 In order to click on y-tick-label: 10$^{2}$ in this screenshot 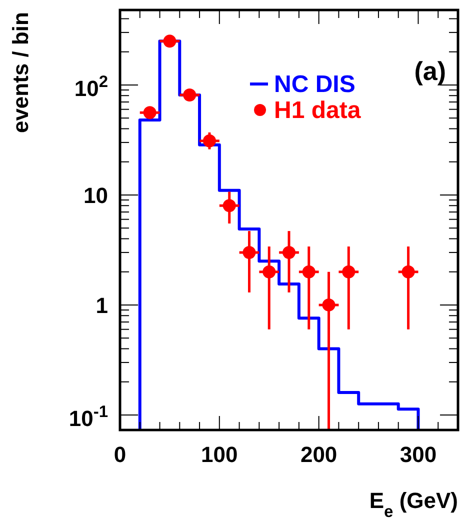, I will do `click(91, 86)`.